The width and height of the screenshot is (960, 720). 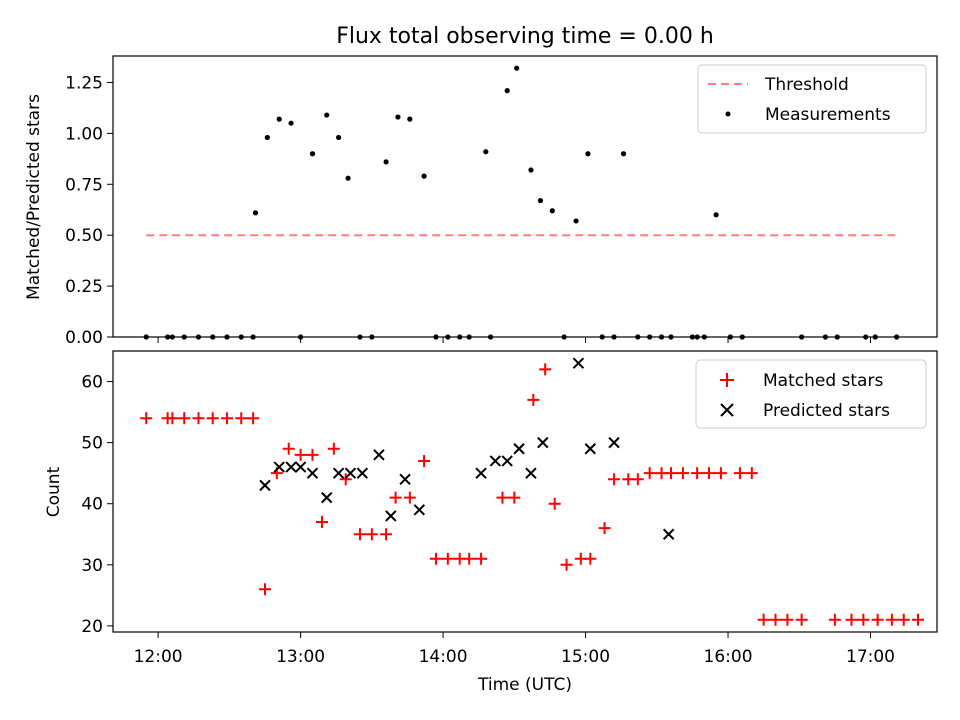 What do you see at coordinates (54, 491) in the screenshot?
I see `bottom-y-axis-label: Count` at bounding box center [54, 491].